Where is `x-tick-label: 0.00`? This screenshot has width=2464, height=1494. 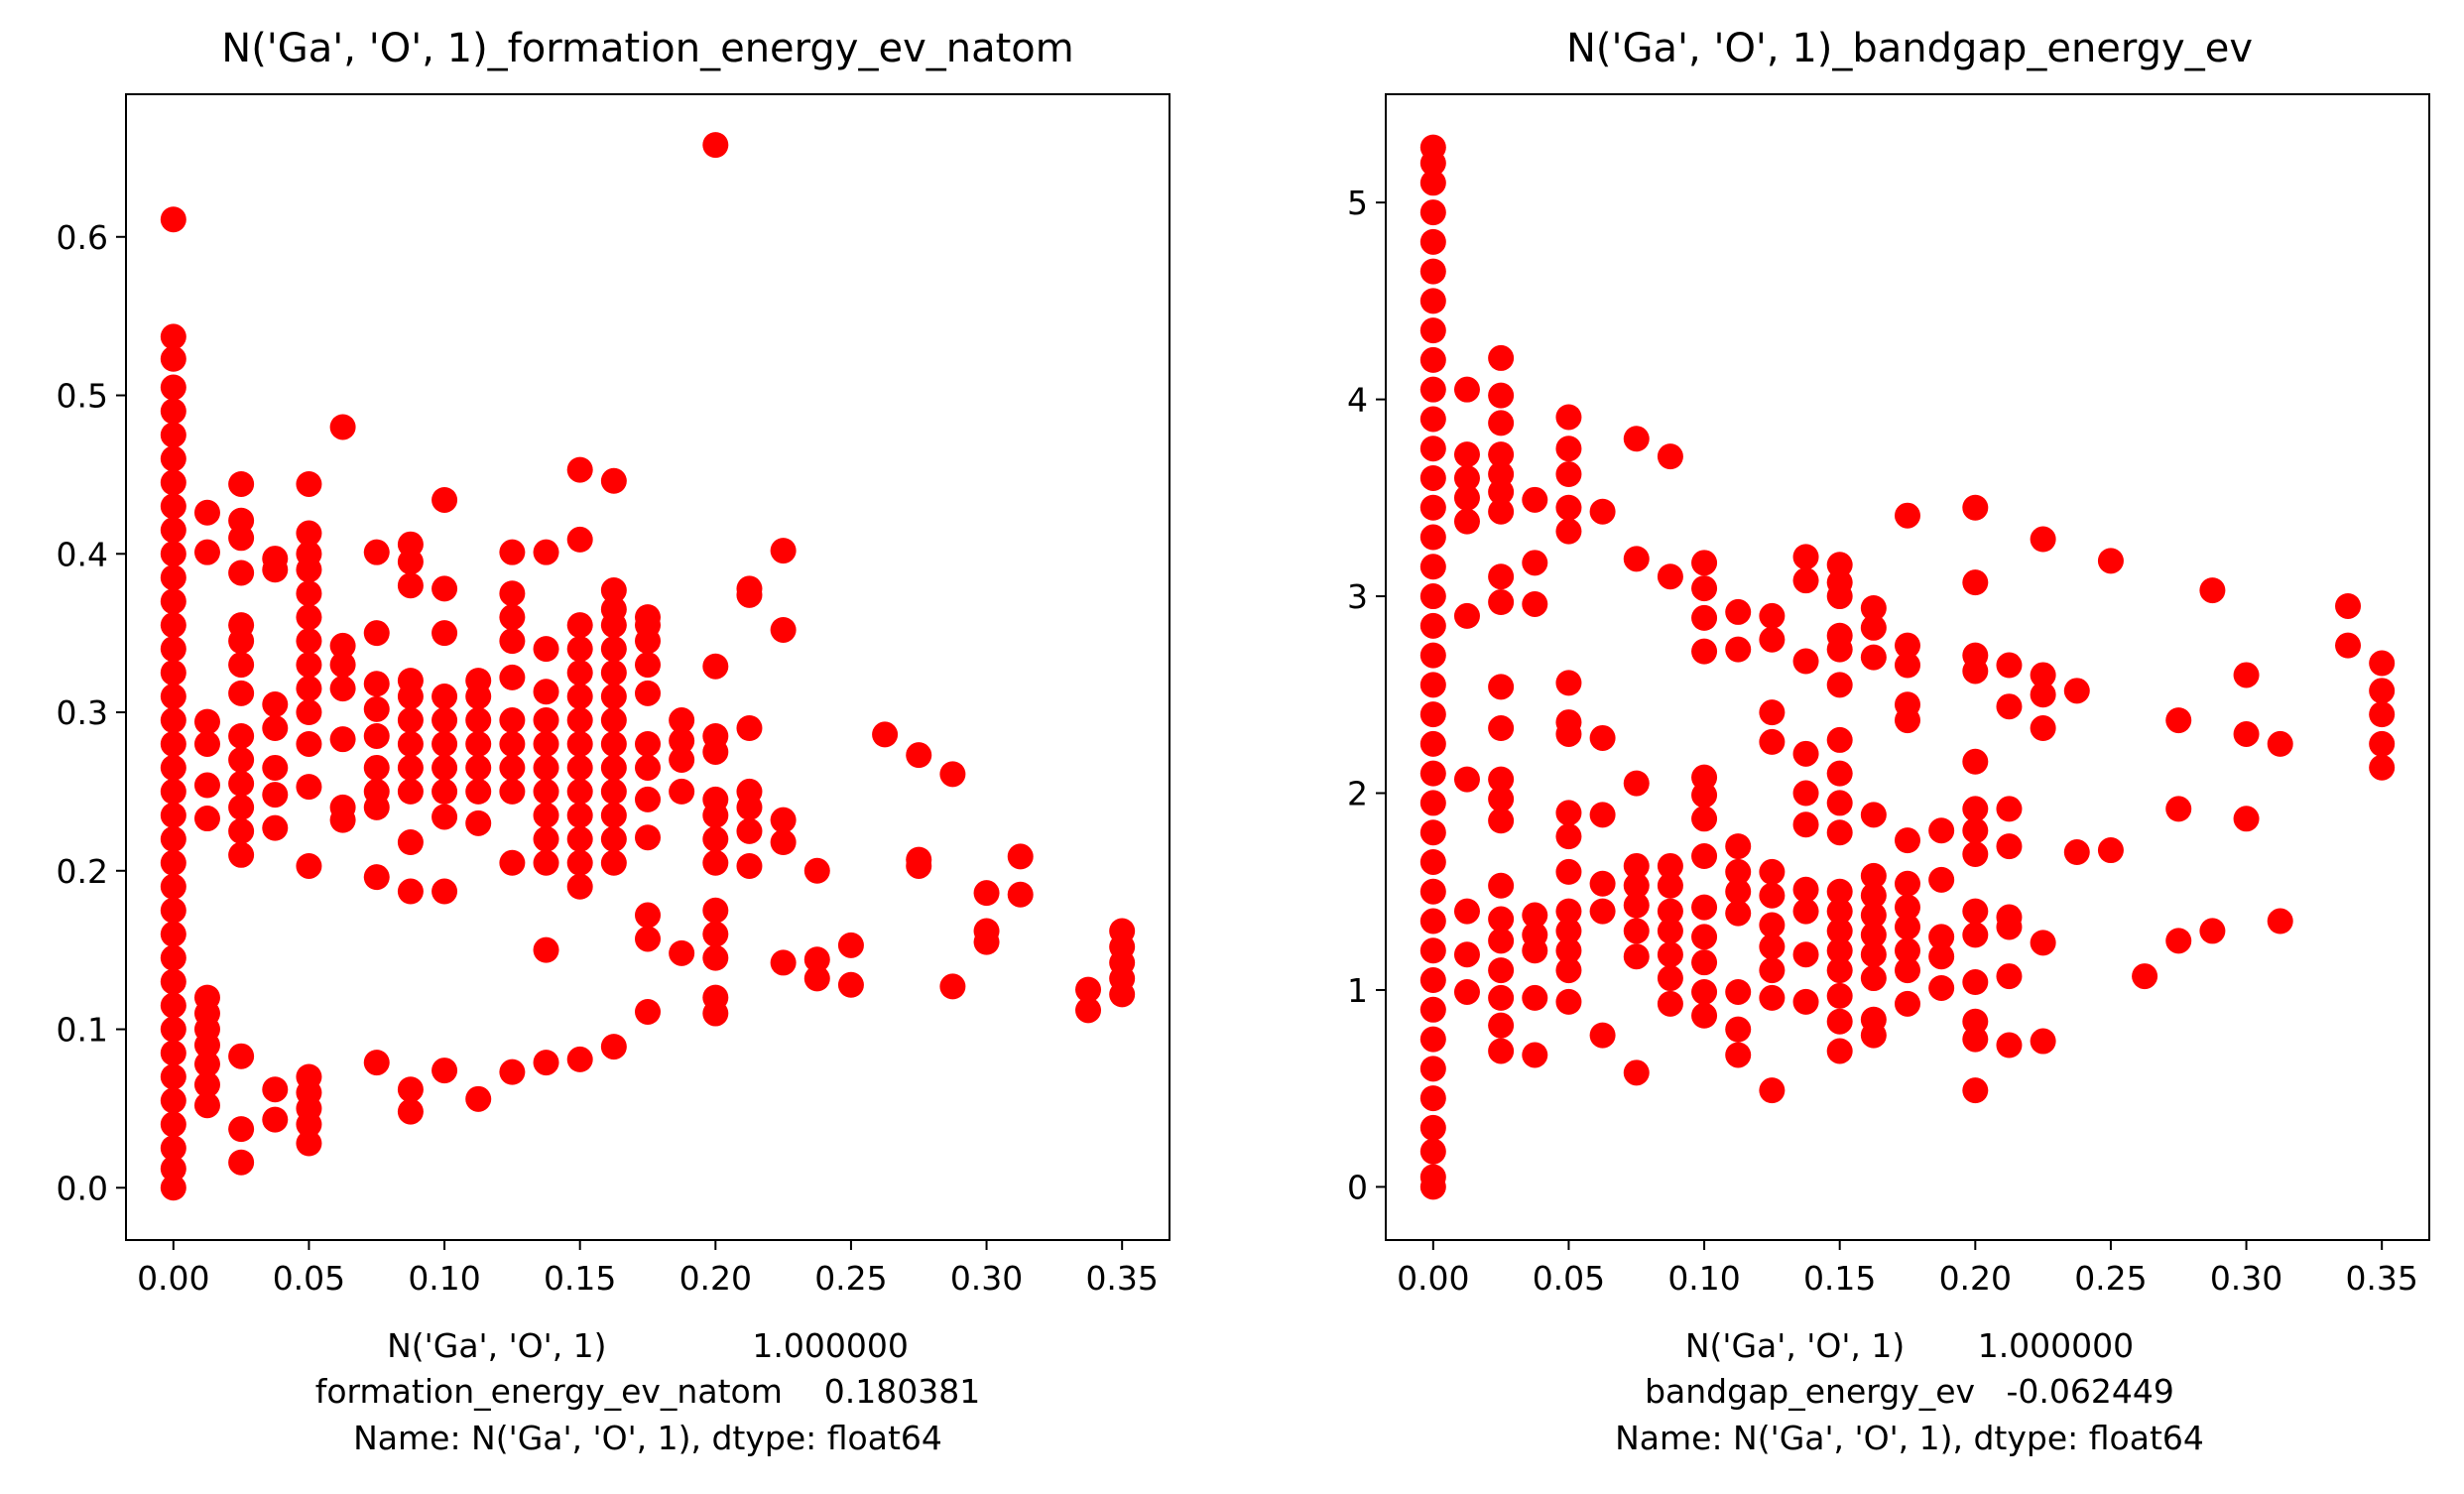
x-tick-label: 0.00 is located at coordinates (173, 1279).